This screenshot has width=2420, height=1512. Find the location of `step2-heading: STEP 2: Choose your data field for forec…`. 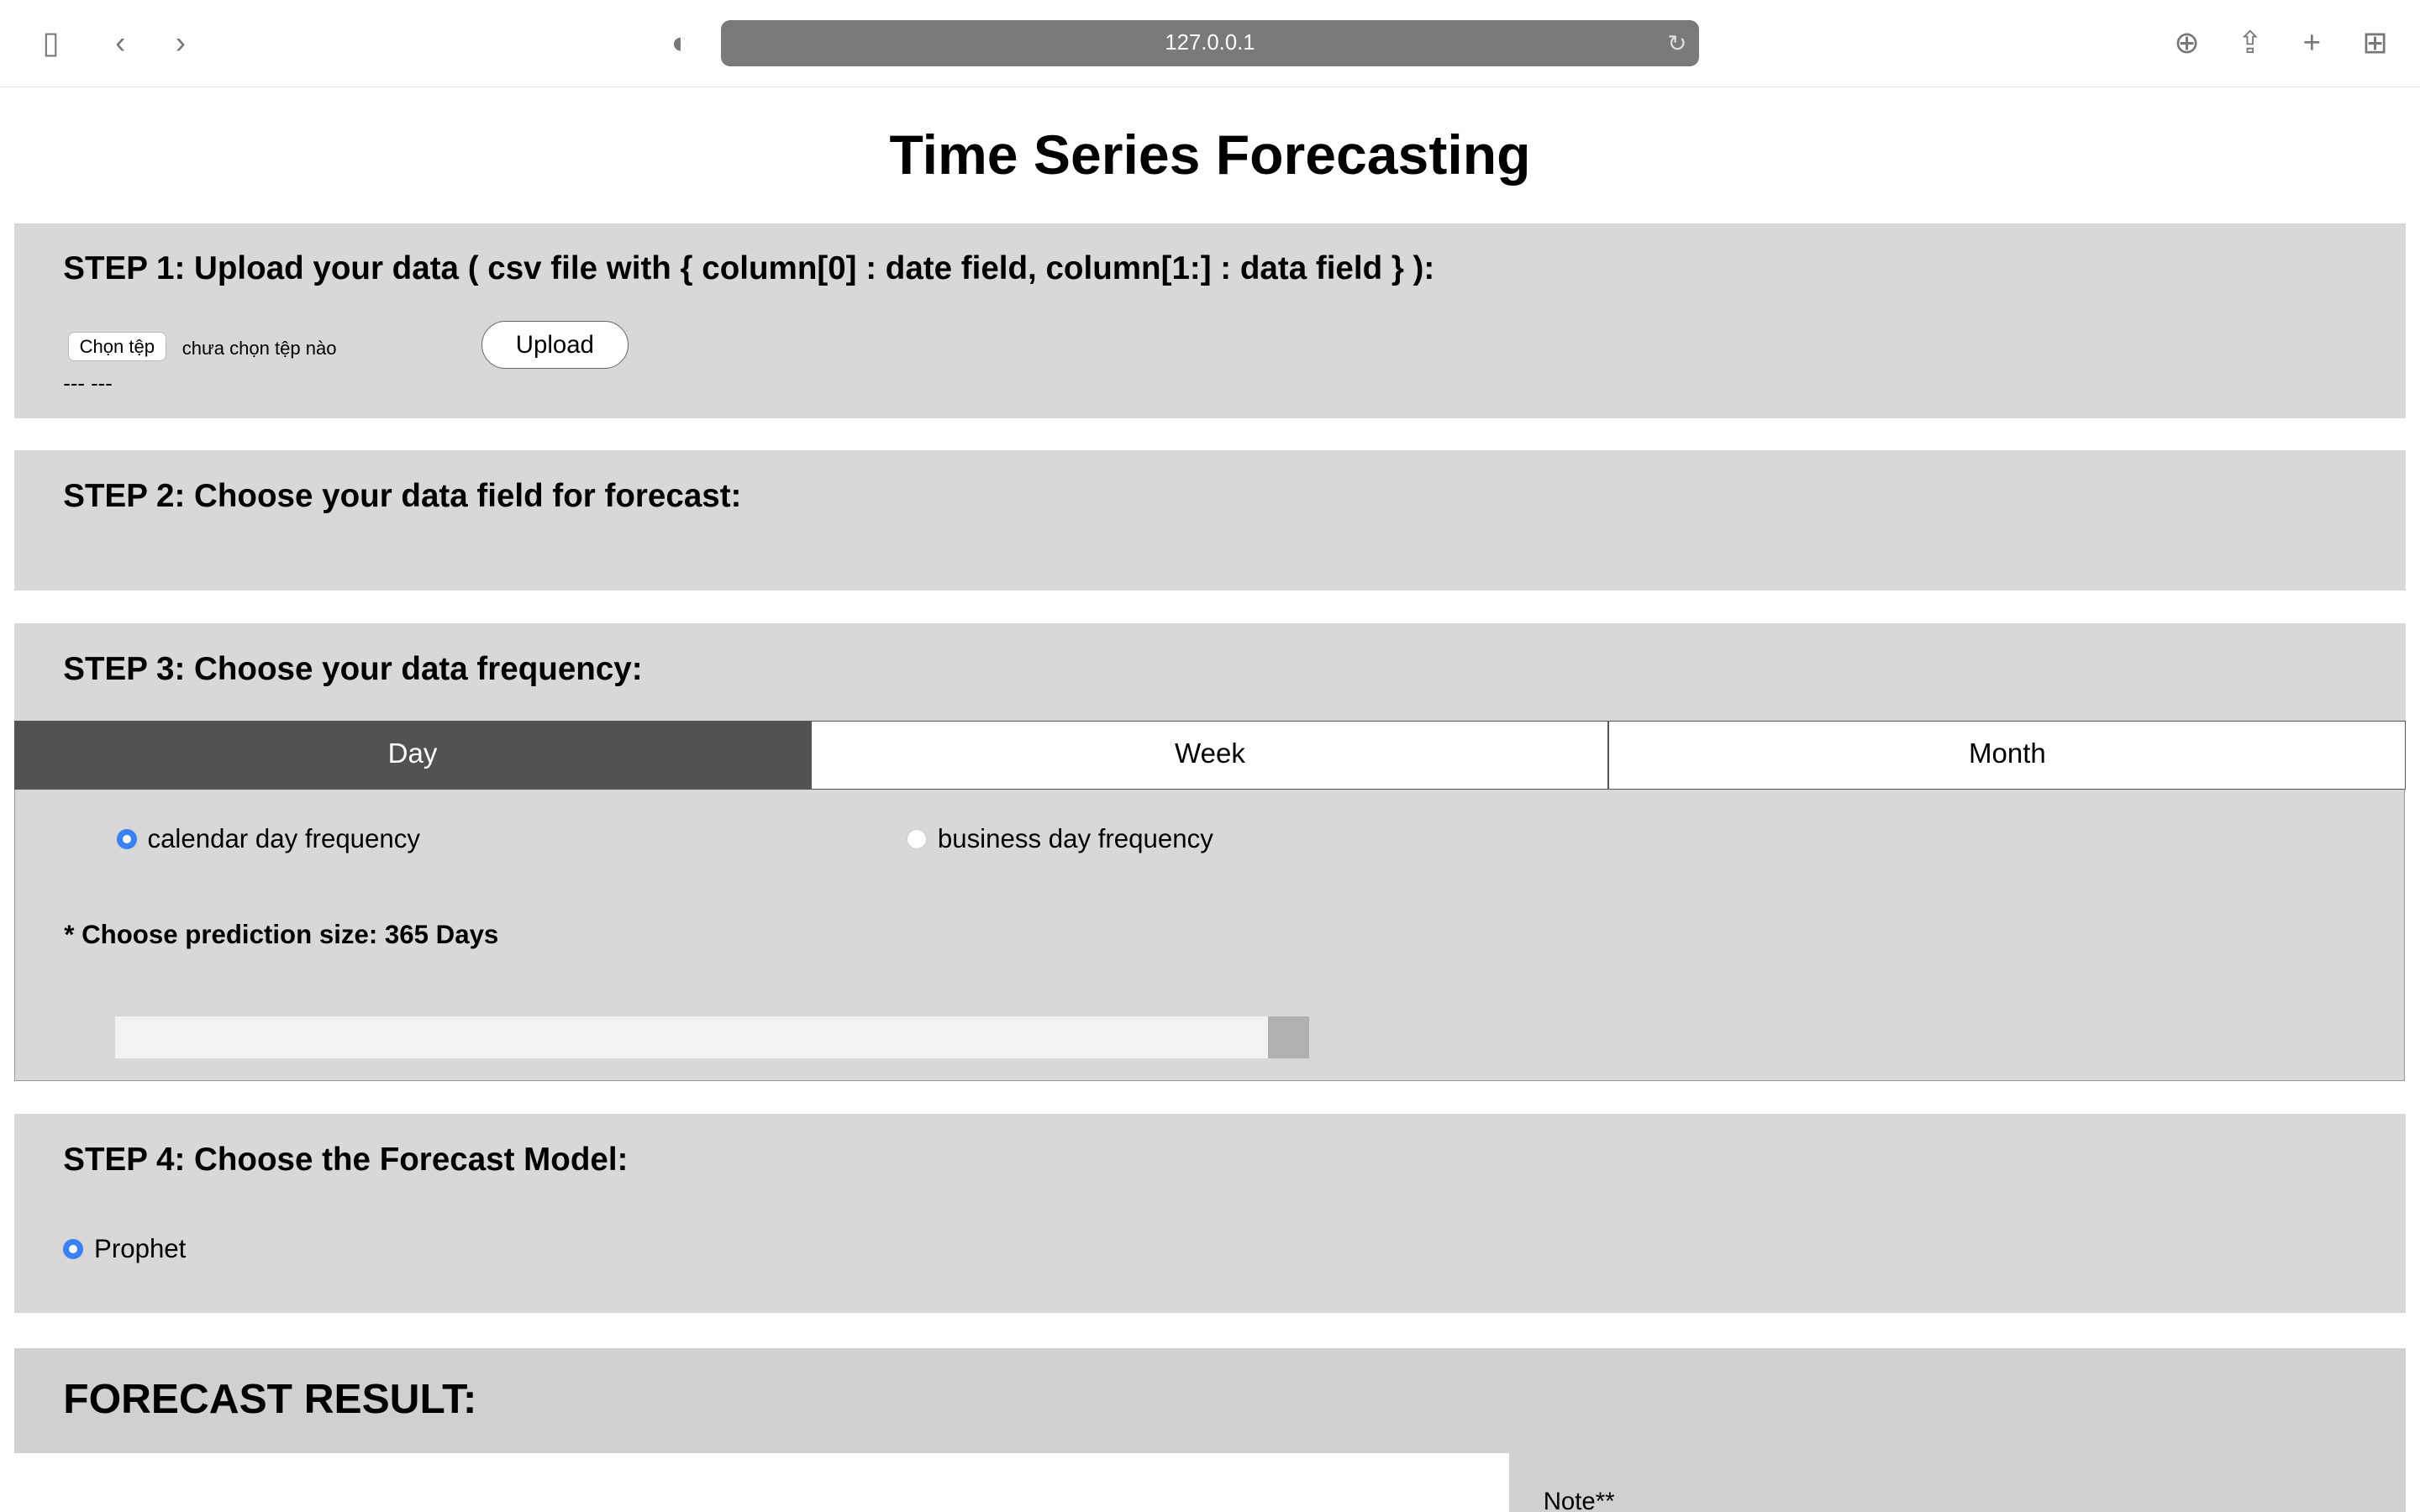

step2-heading: STEP 2: Choose your data field for forec… is located at coordinates (402, 496).